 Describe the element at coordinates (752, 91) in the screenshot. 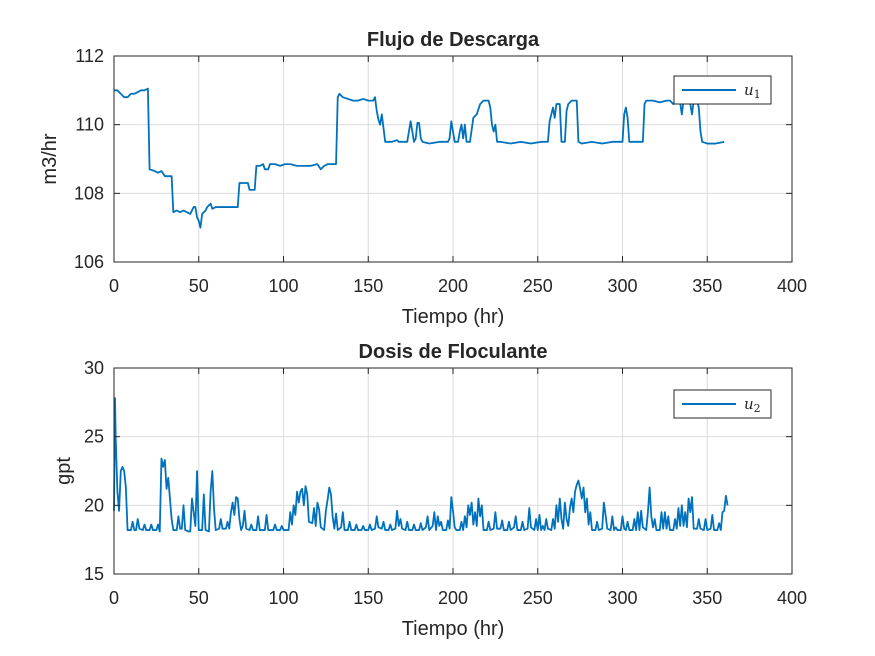

I see `legend-label: u1` at that location.